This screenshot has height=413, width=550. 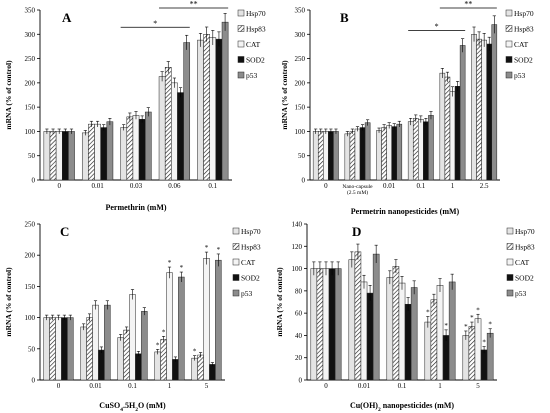 What do you see at coordinates (32, 349) in the screenshot?
I see `y-tick-label: 50` at bounding box center [32, 349].